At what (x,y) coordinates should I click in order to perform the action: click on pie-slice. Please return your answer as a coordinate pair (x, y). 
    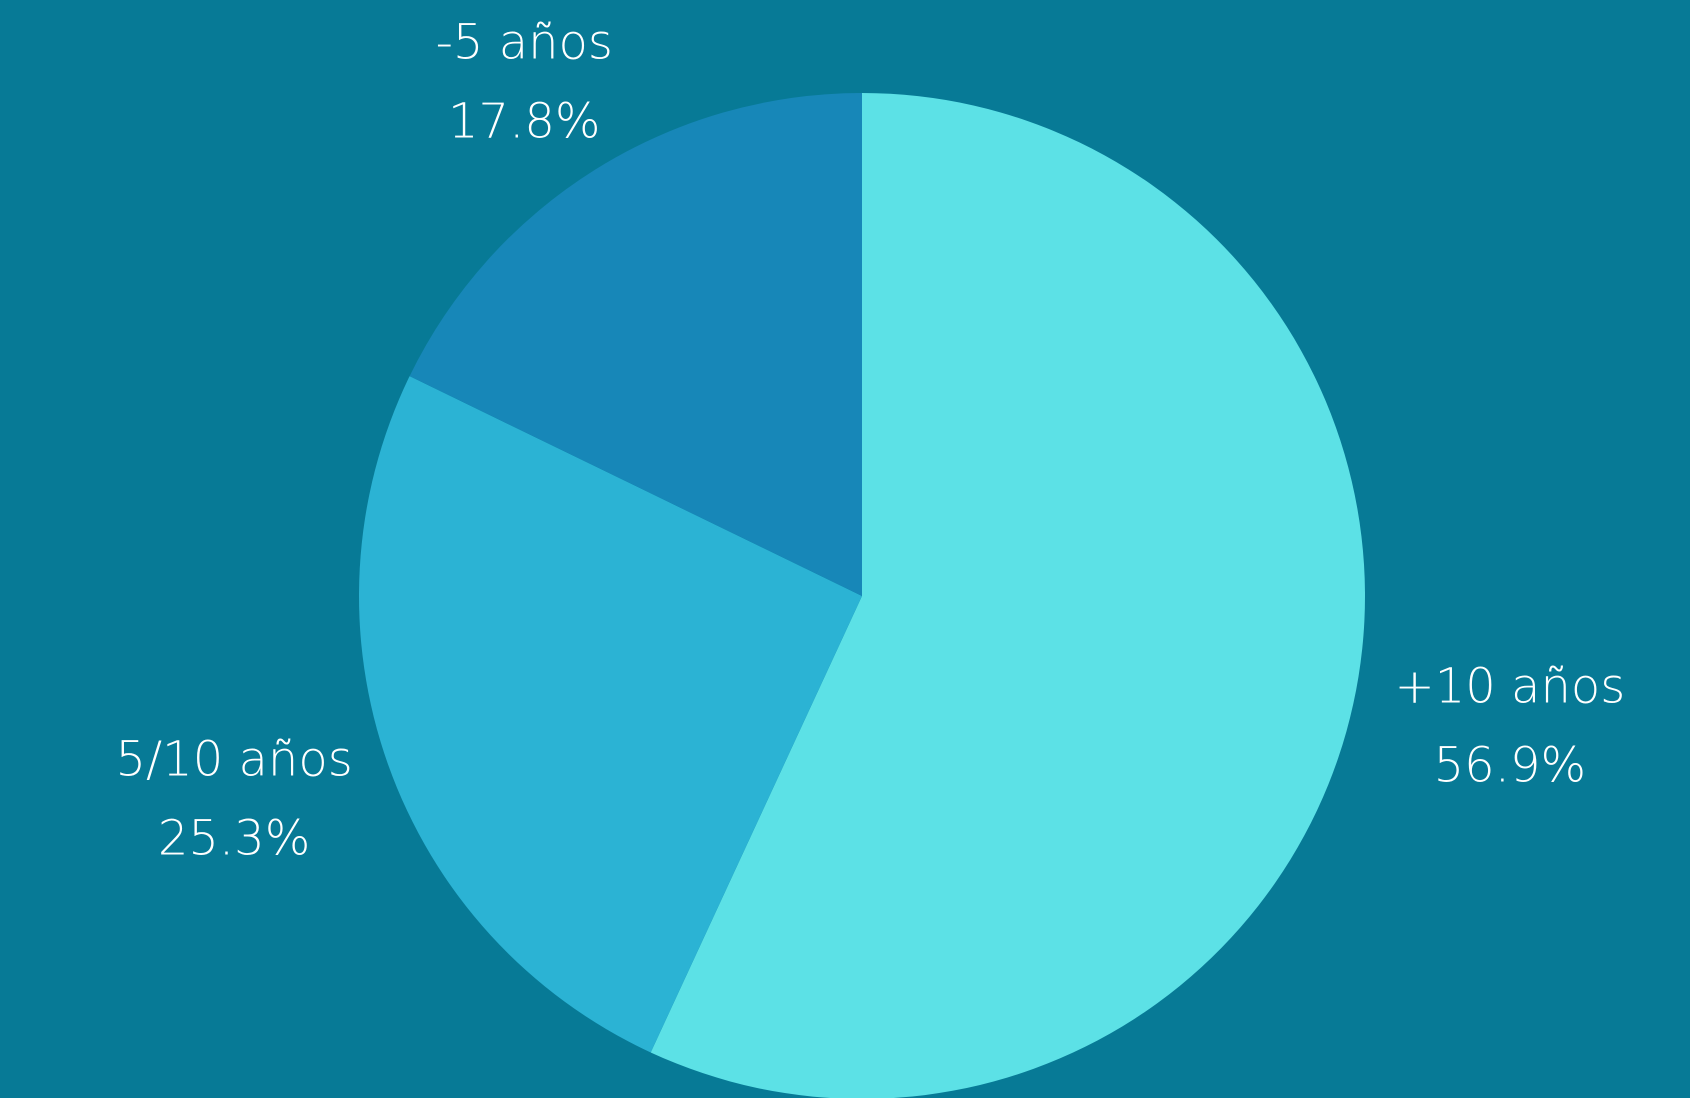
    Looking at the image, I should click on (635, 344).